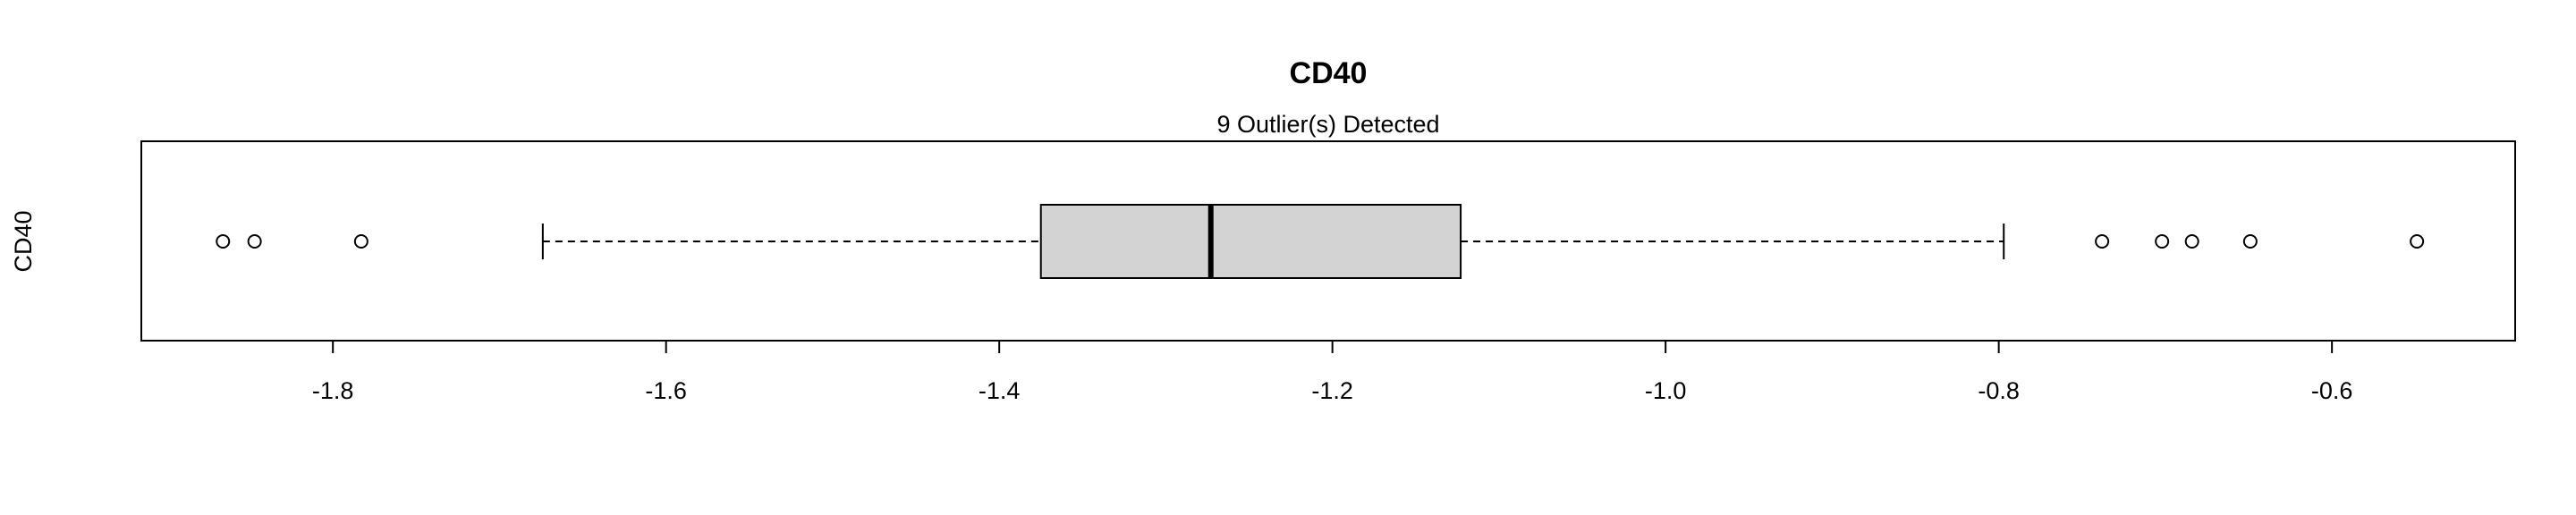  What do you see at coordinates (1999, 390) in the screenshot?
I see `x-tick-label: -0.8` at bounding box center [1999, 390].